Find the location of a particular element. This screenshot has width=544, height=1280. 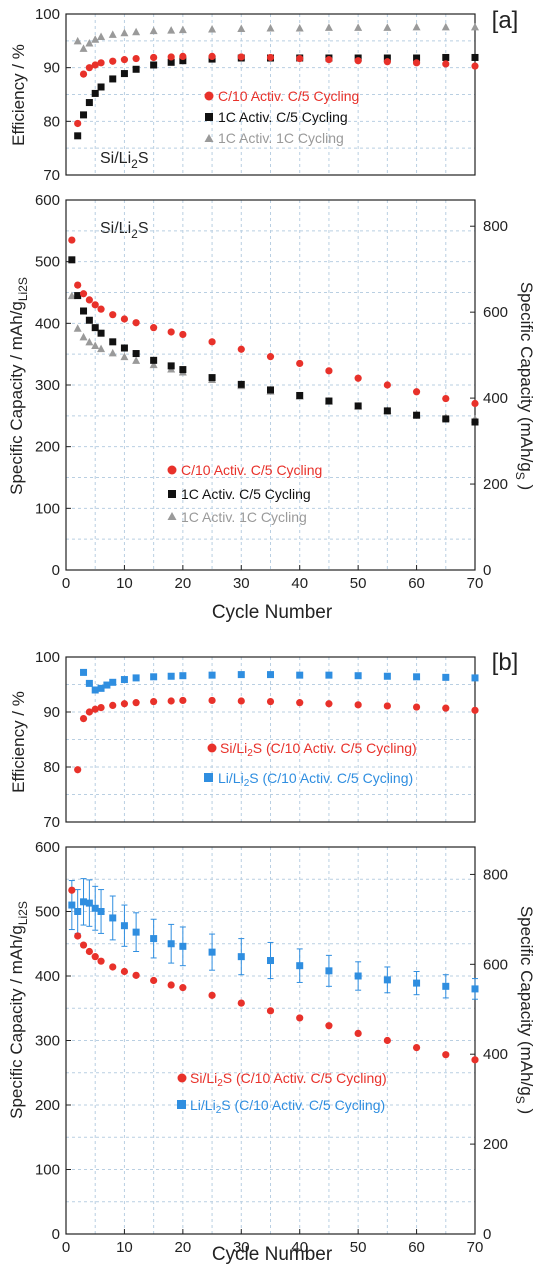

x-tick-label: 10 is located at coordinates (124, 1247).